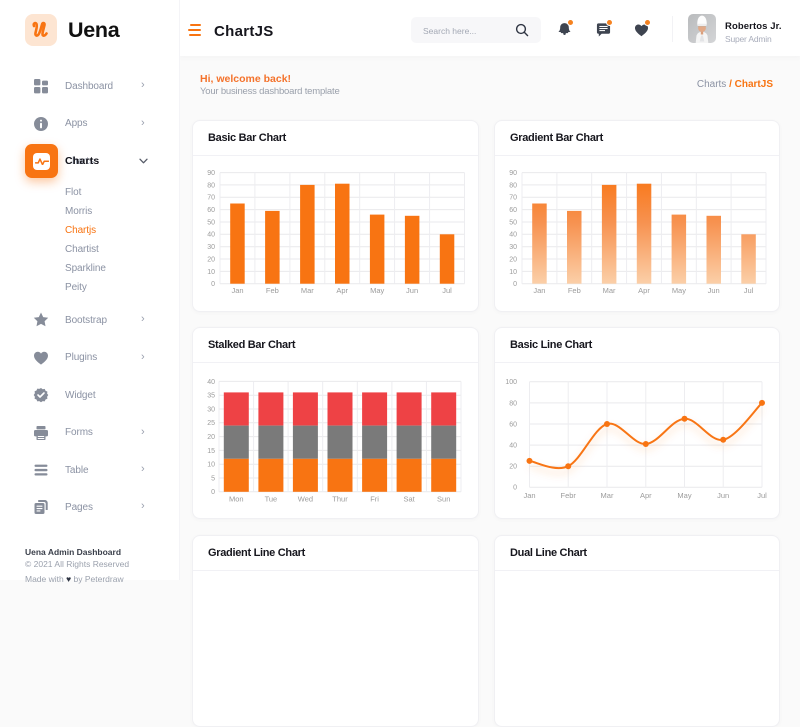 The height and width of the screenshot is (727, 800). Describe the element at coordinates (511, 382) in the screenshot. I see `svg-text: 100` at that location.